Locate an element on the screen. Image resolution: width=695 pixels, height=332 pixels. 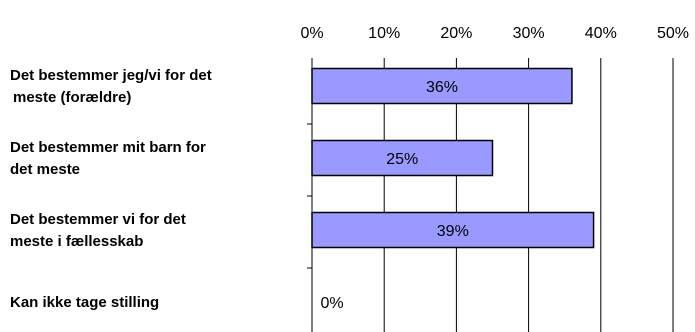
x-tick-label: 0% is located at coordinates (311, 33).